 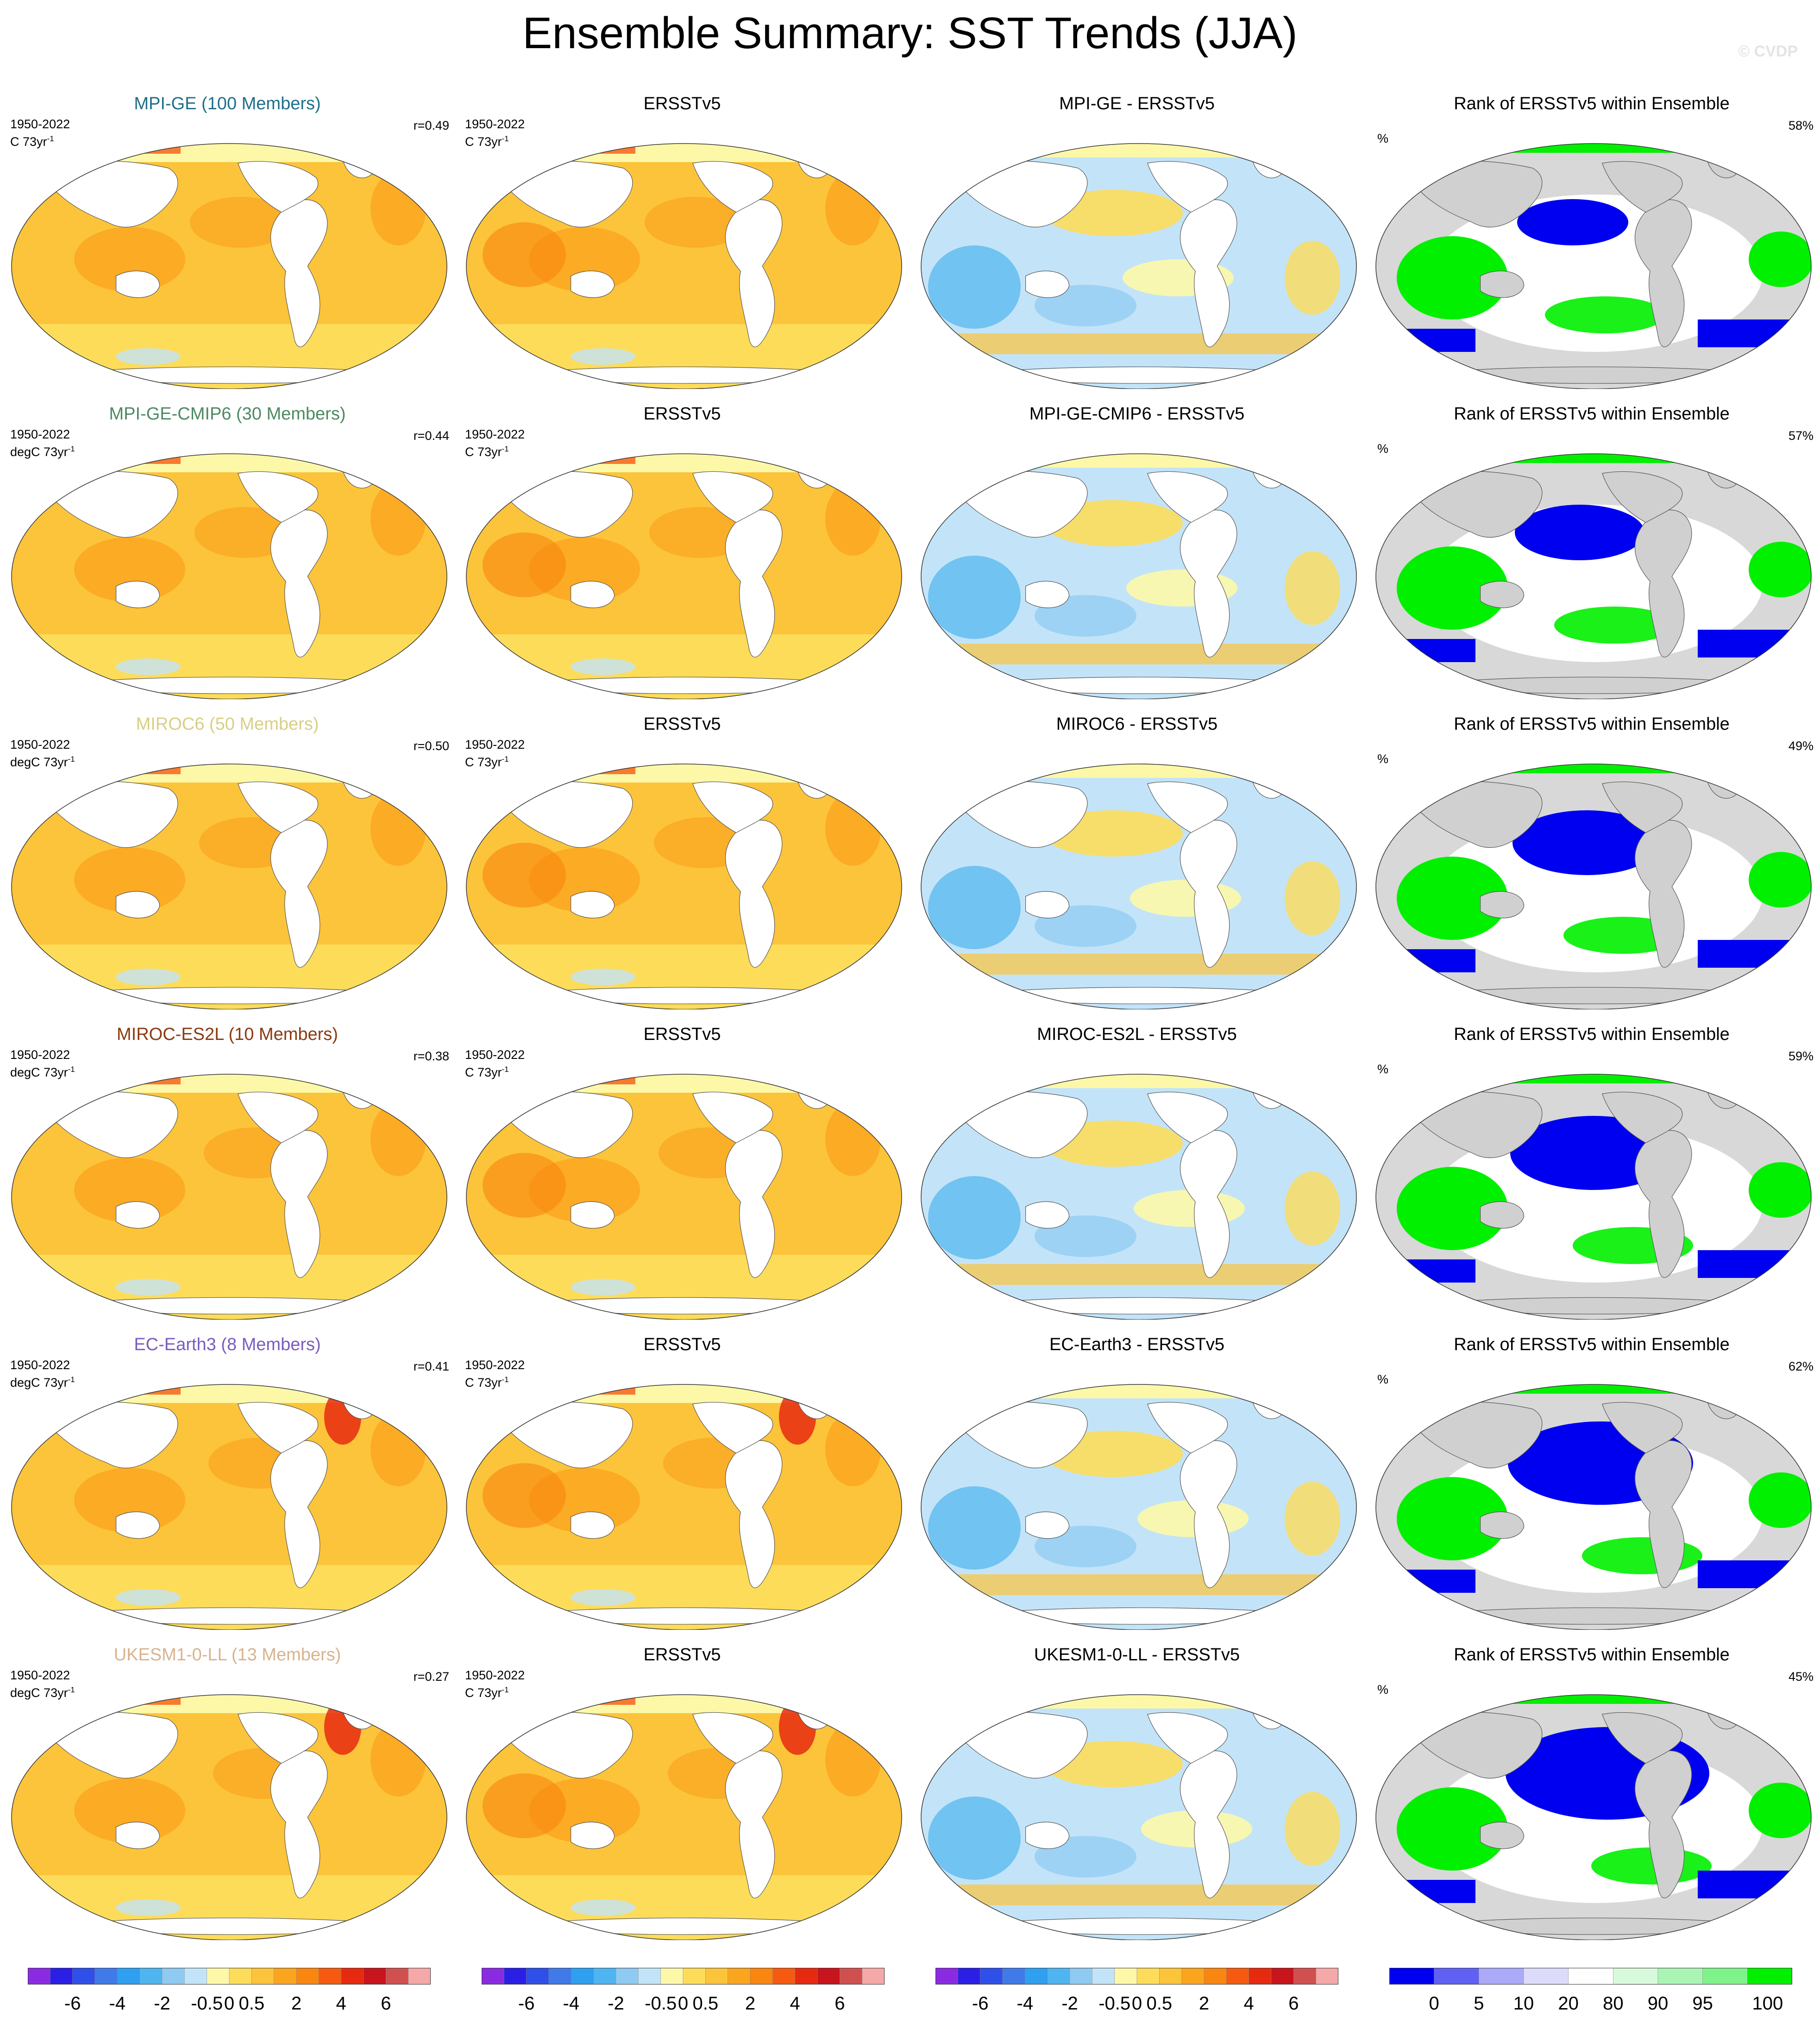 I want to click on obs-panel: ERSSTv5 1950-2022 C 73yr-1, so click(x=682, y=1178).